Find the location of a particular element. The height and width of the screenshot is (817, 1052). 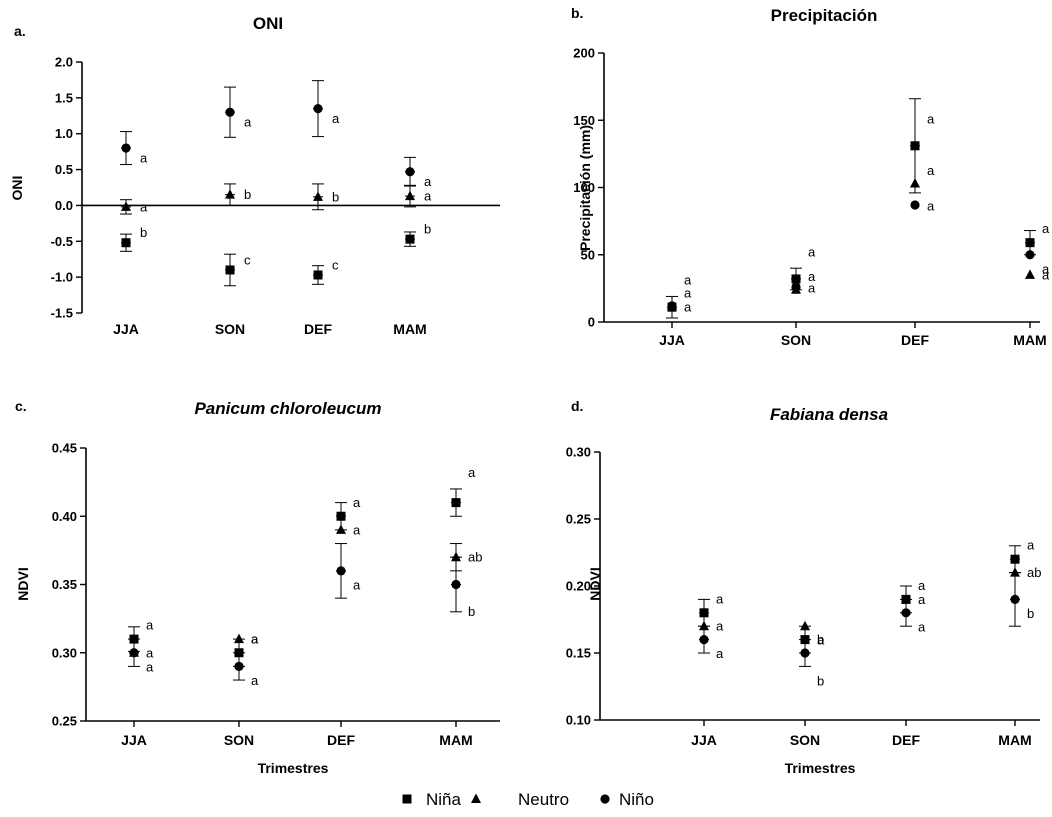

y-axis-title: ONI is located at coordinates (17, 188).